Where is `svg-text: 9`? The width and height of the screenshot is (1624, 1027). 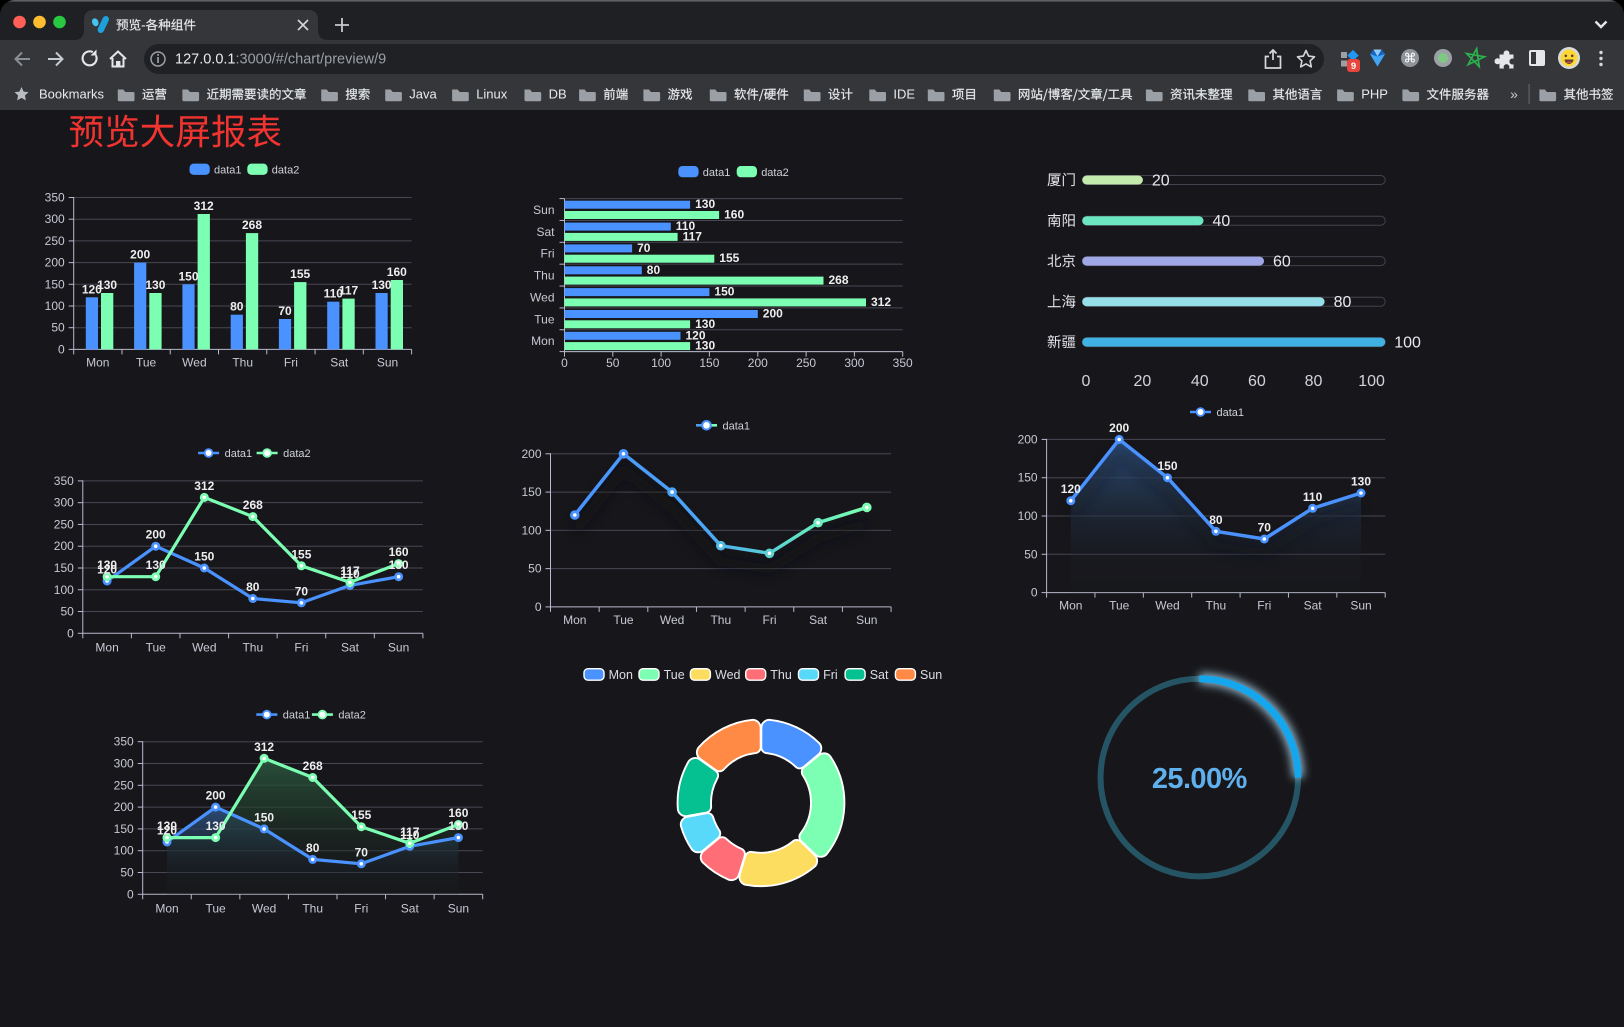
svg-text: 9 is located at coordinates (1353, 66).